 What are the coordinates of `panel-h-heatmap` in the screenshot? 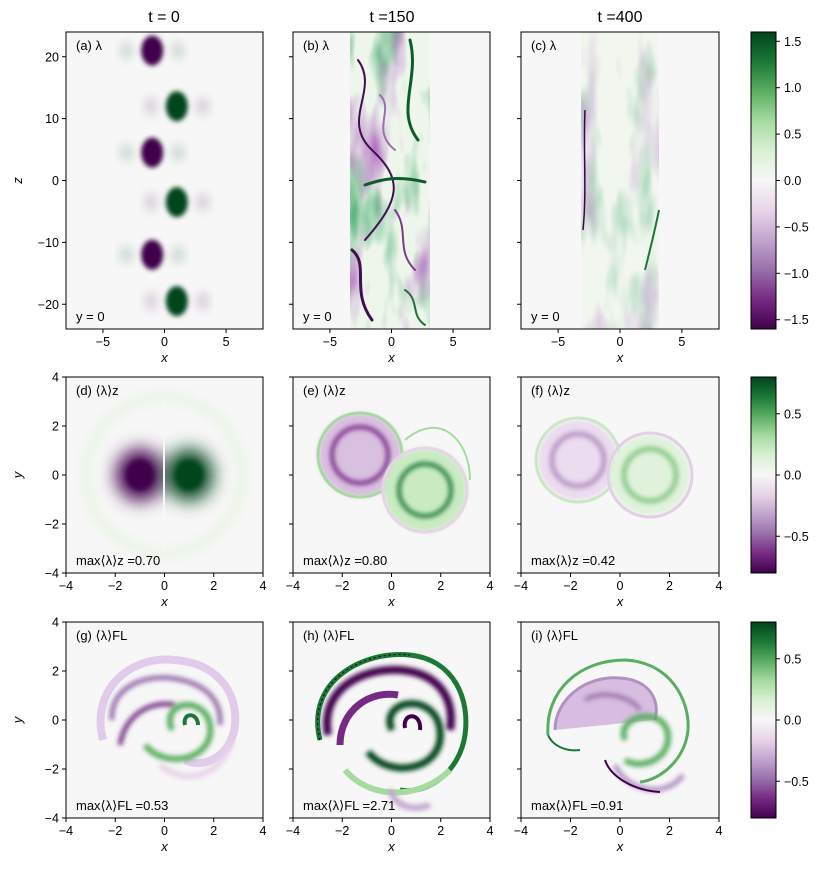 It's located at (391, 720).